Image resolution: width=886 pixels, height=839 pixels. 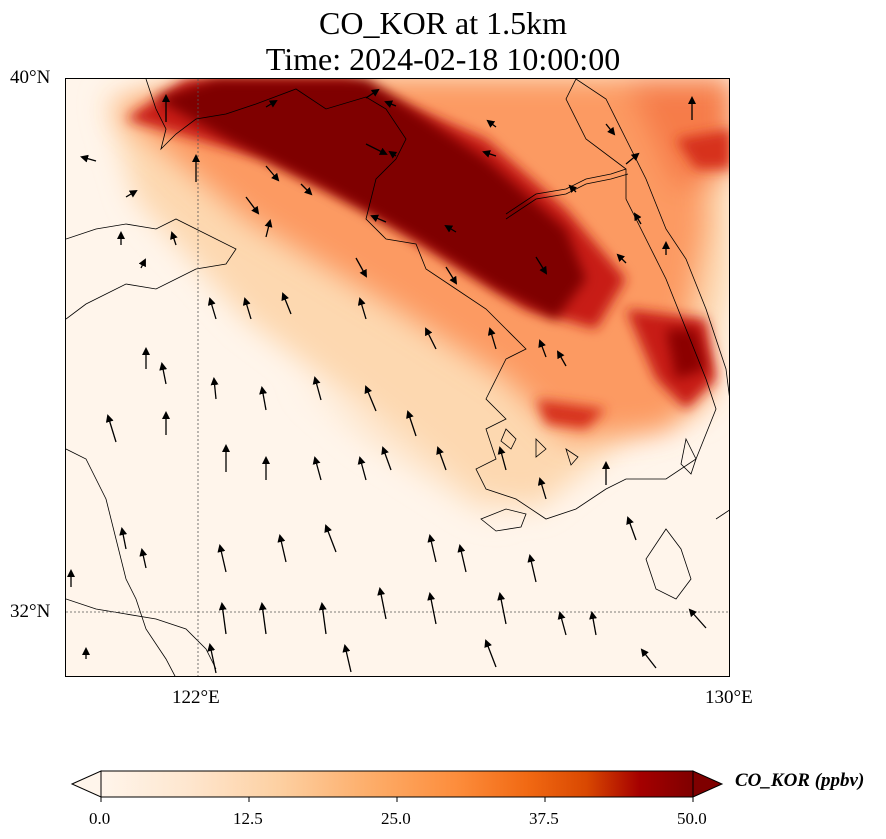 I want to click on border-line, so click(x=566, y=191).